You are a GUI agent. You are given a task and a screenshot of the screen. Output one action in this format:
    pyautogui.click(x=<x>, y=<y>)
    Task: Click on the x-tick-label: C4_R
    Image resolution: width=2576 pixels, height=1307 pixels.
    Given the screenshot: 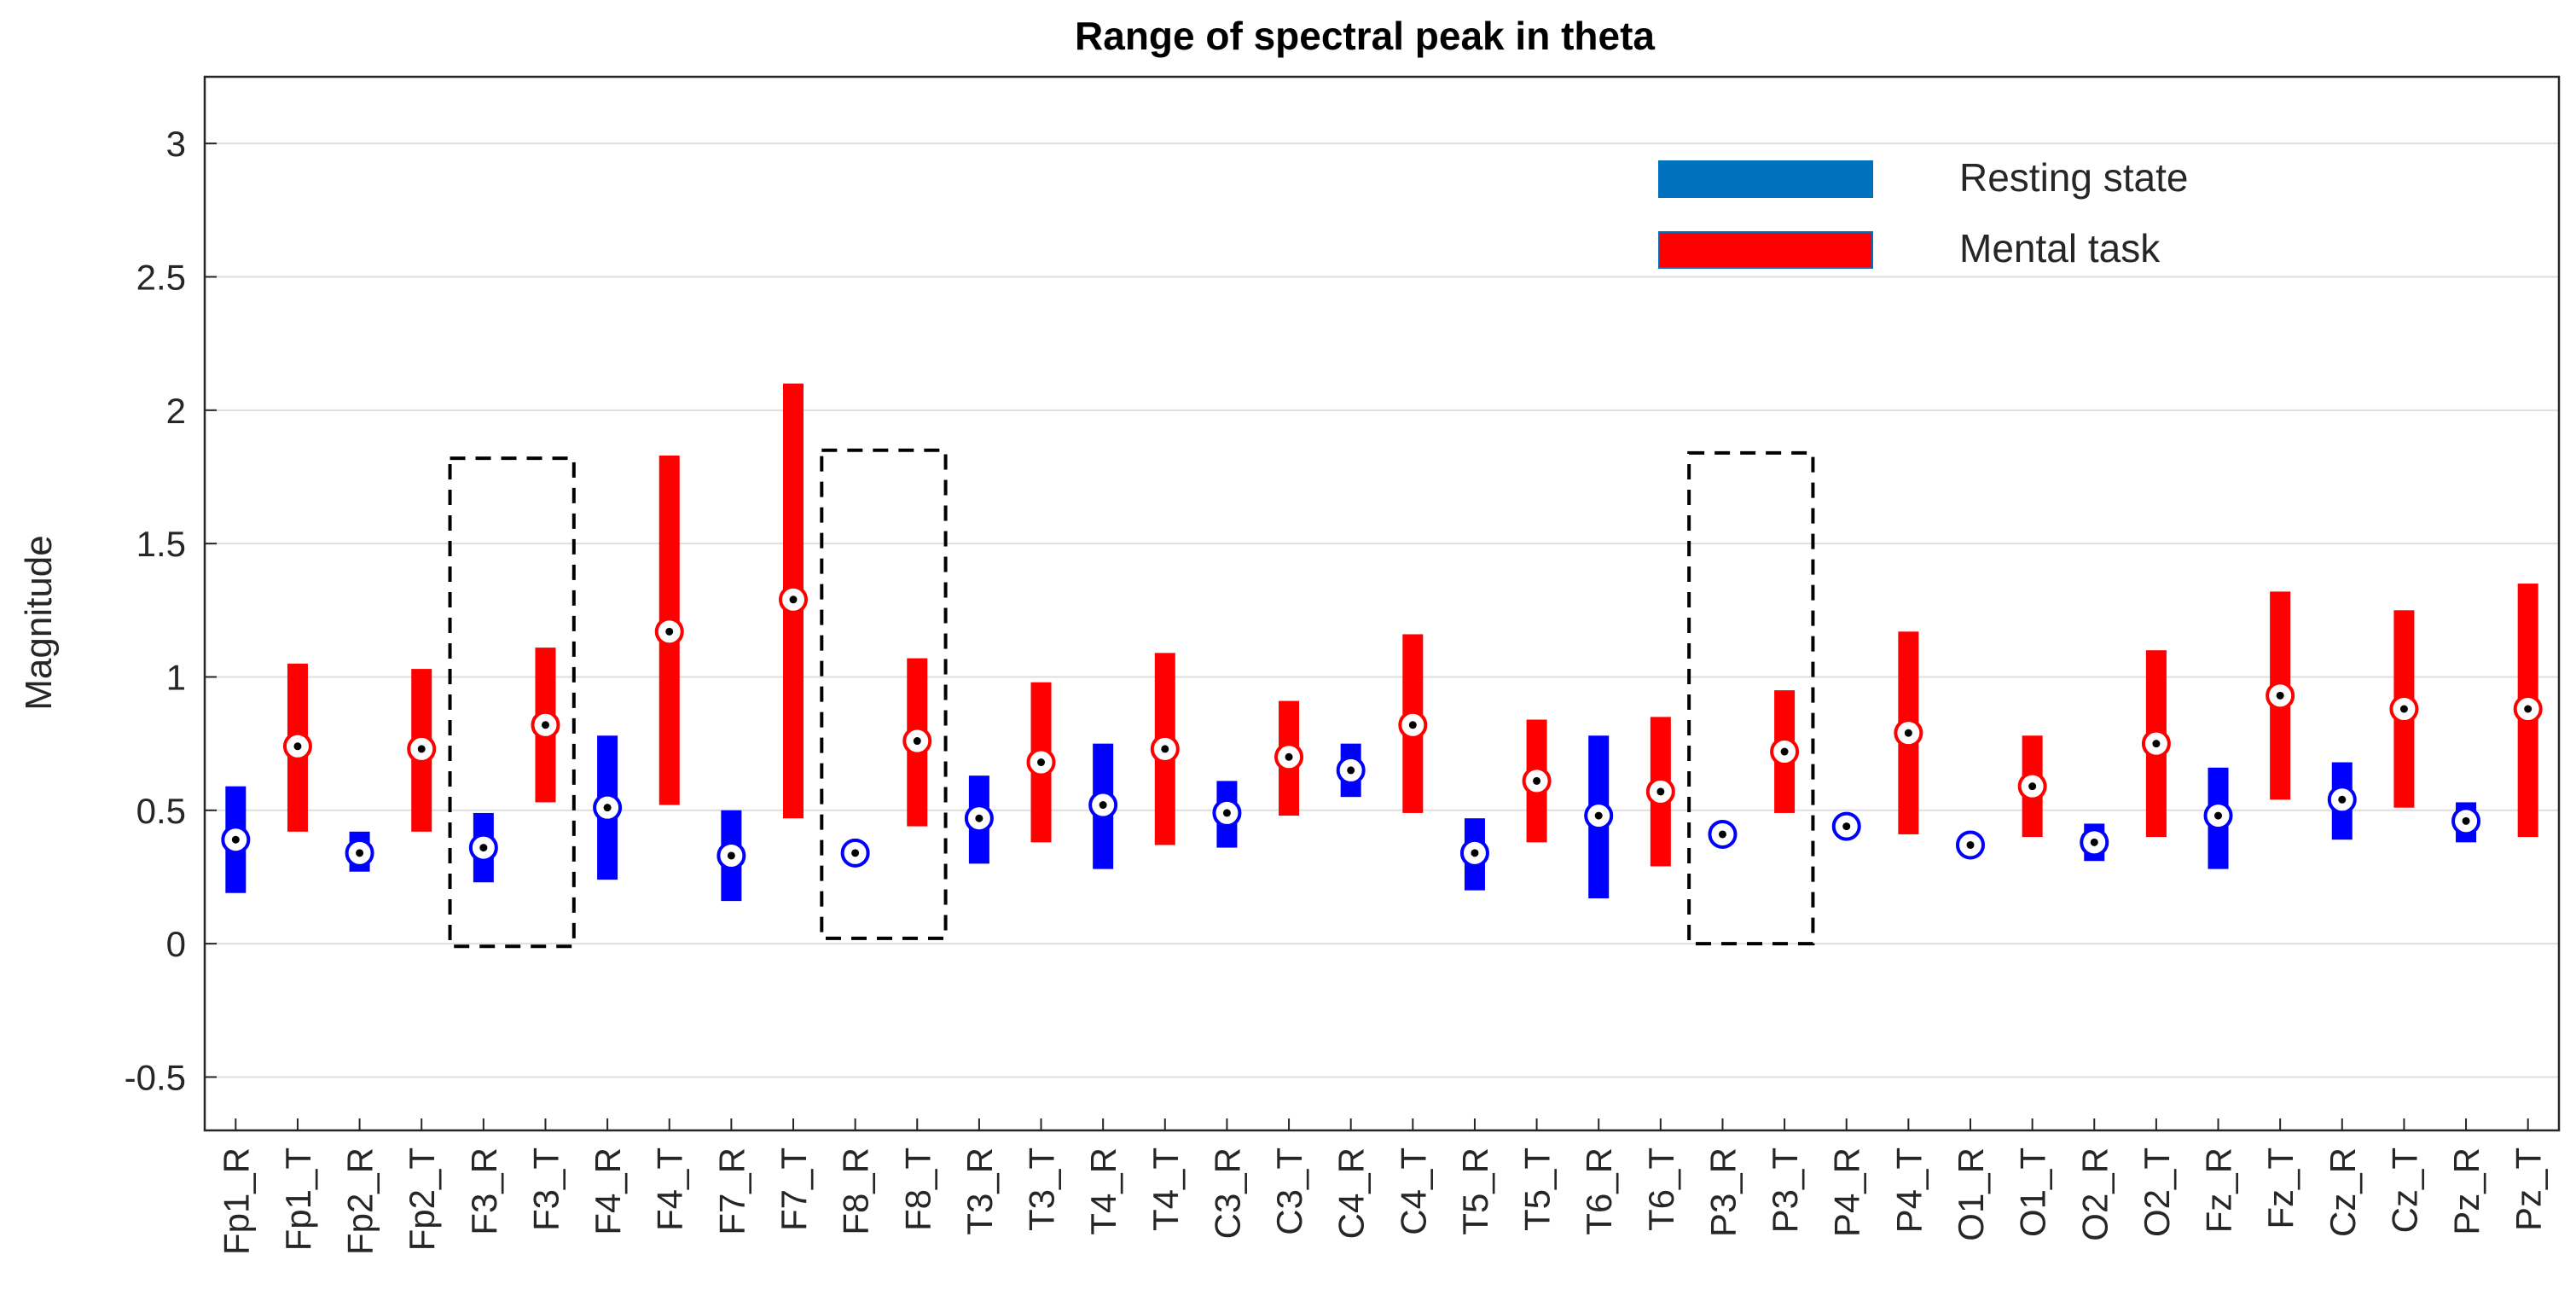 What is the action you would take?
    pyautogui.click(x=1352, y=1193)
    